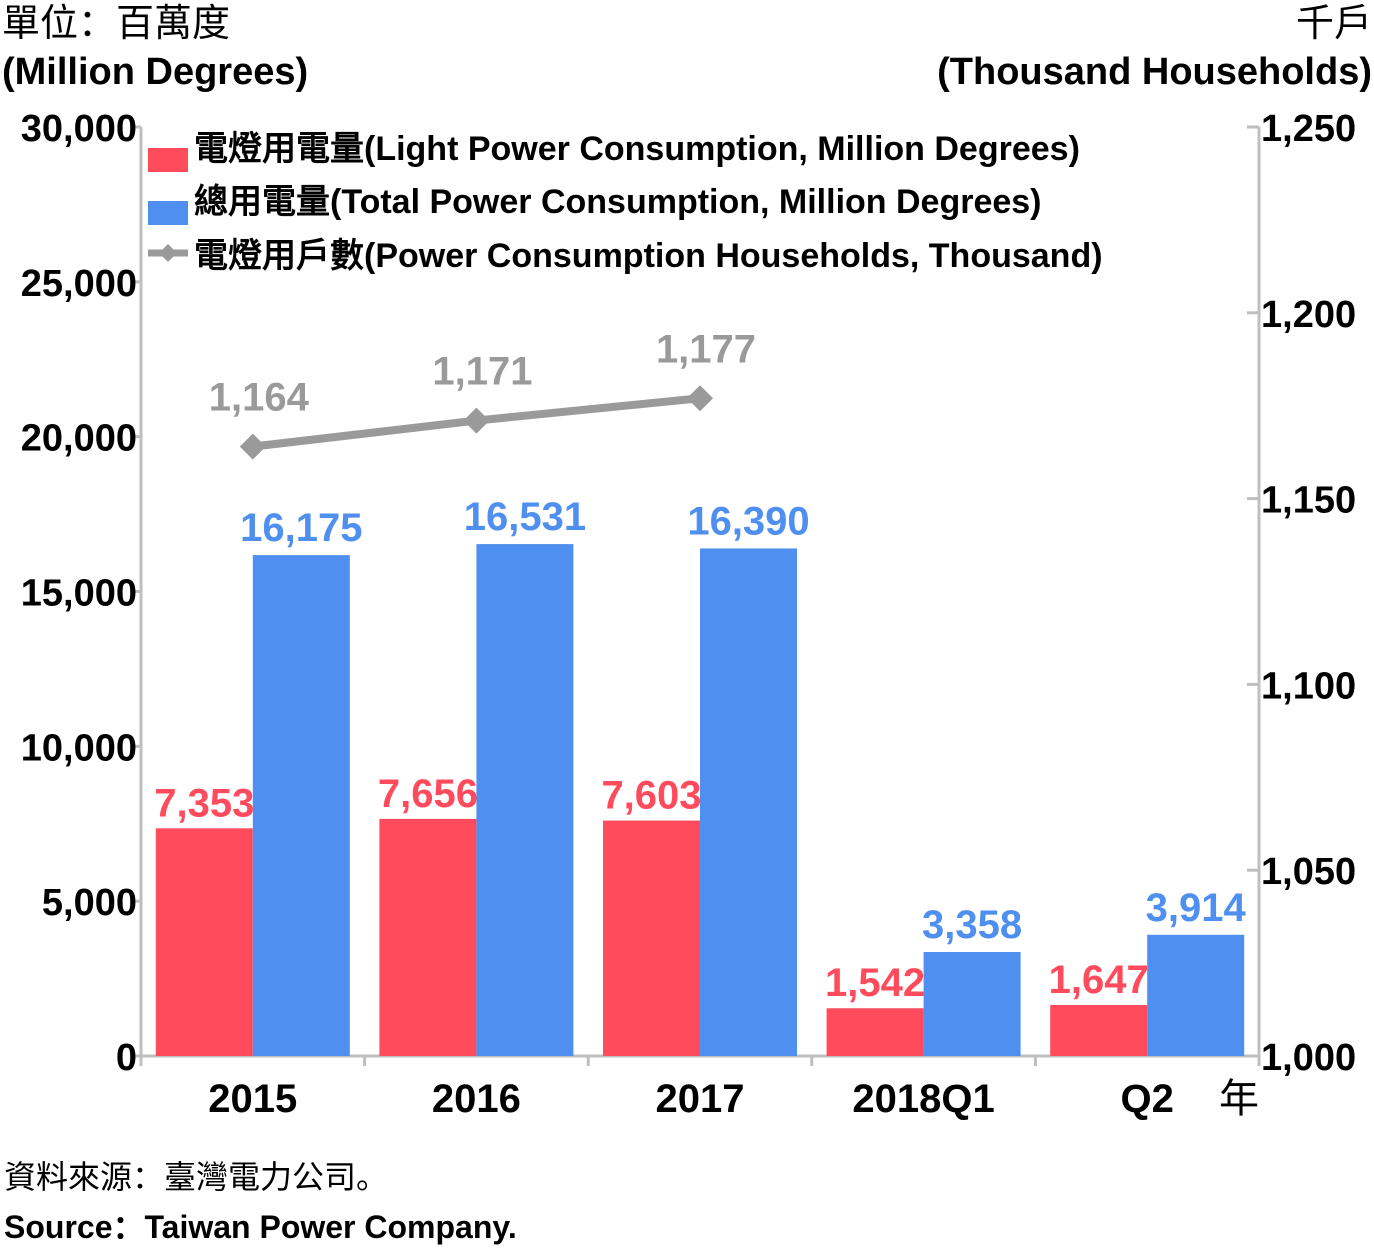 This screenshot has height=1248, width=1374. I want to click on left-axis-unit: 單位：百萬度 (Million Degrees), so click(155, 48).